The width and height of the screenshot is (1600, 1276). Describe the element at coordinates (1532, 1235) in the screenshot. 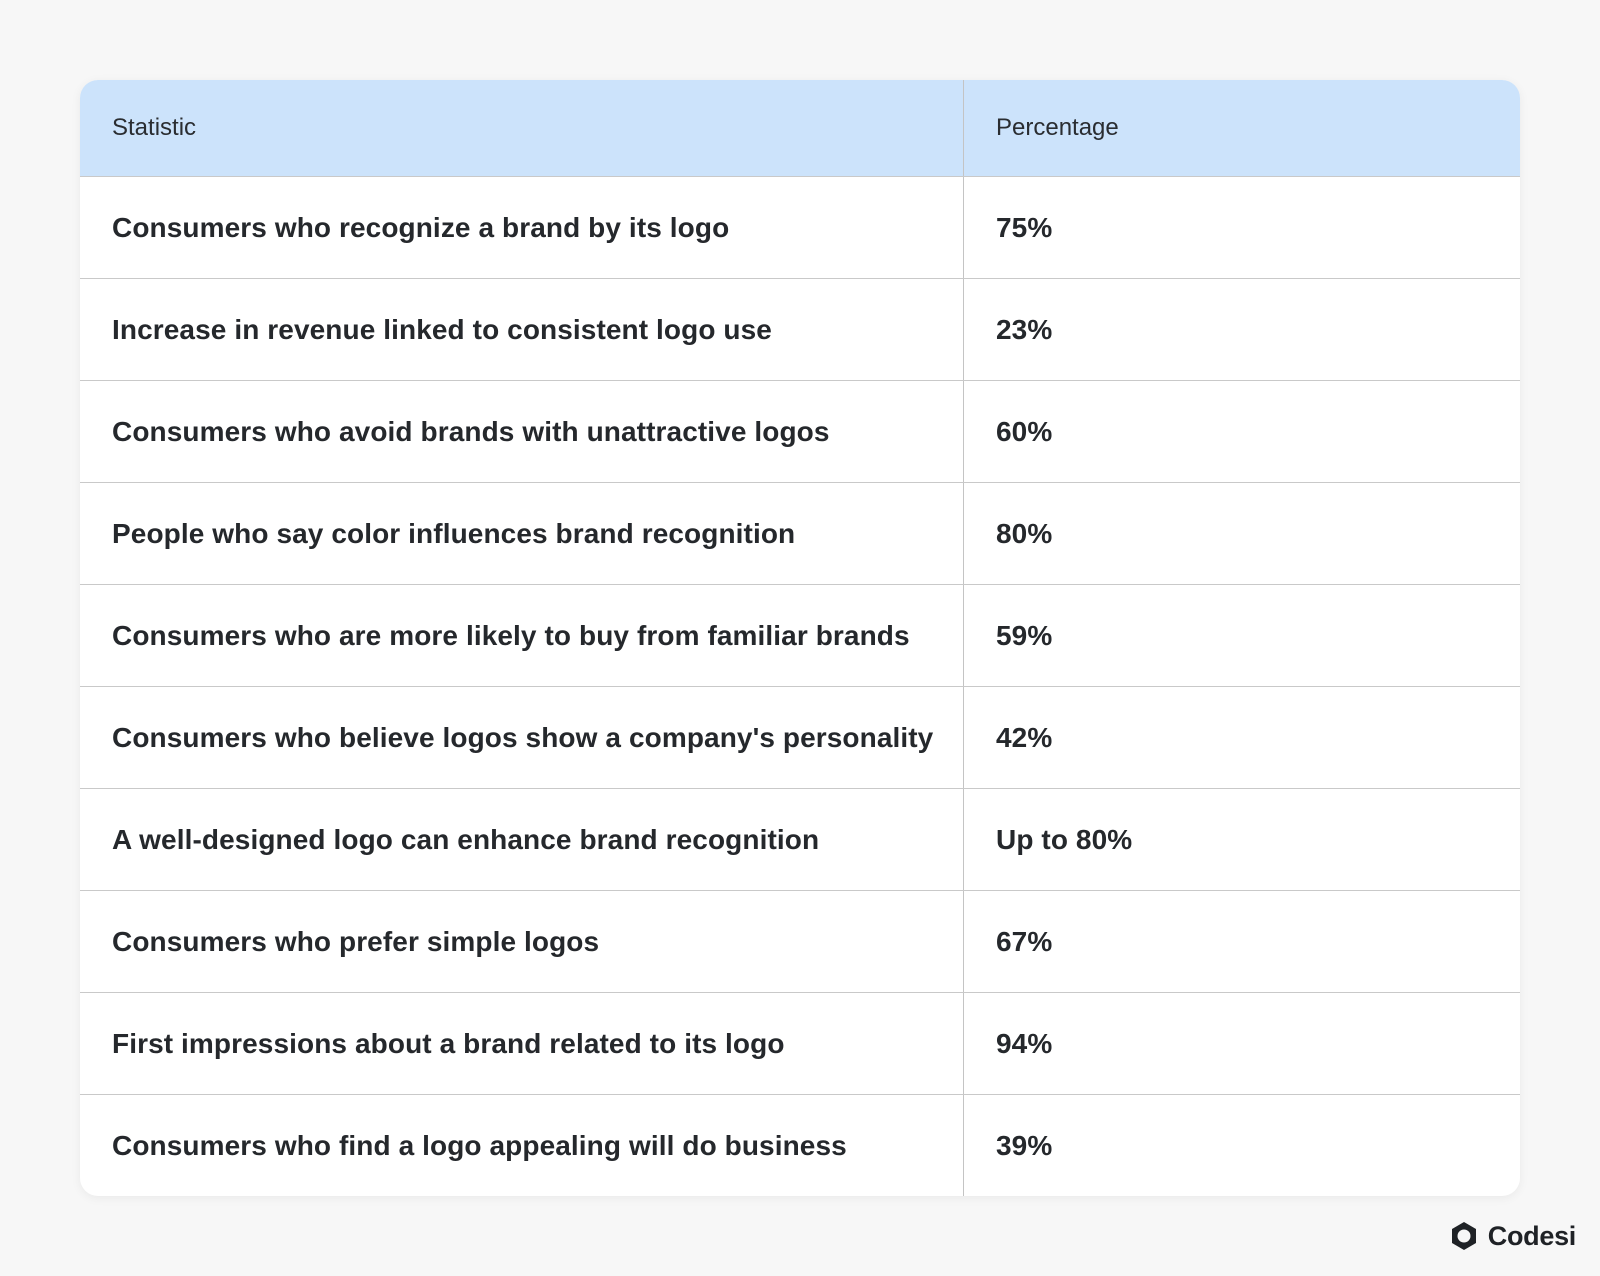

I see `brand-name: Codesi` at that location.